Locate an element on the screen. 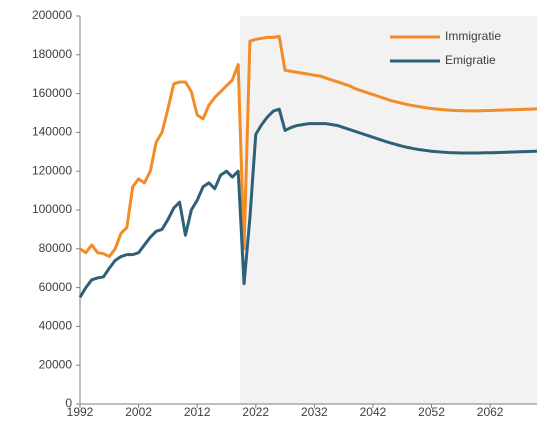 The width and height of the screenshot is (537, 426). y-tick-label: 100000 is located at coordinates (52, 209).